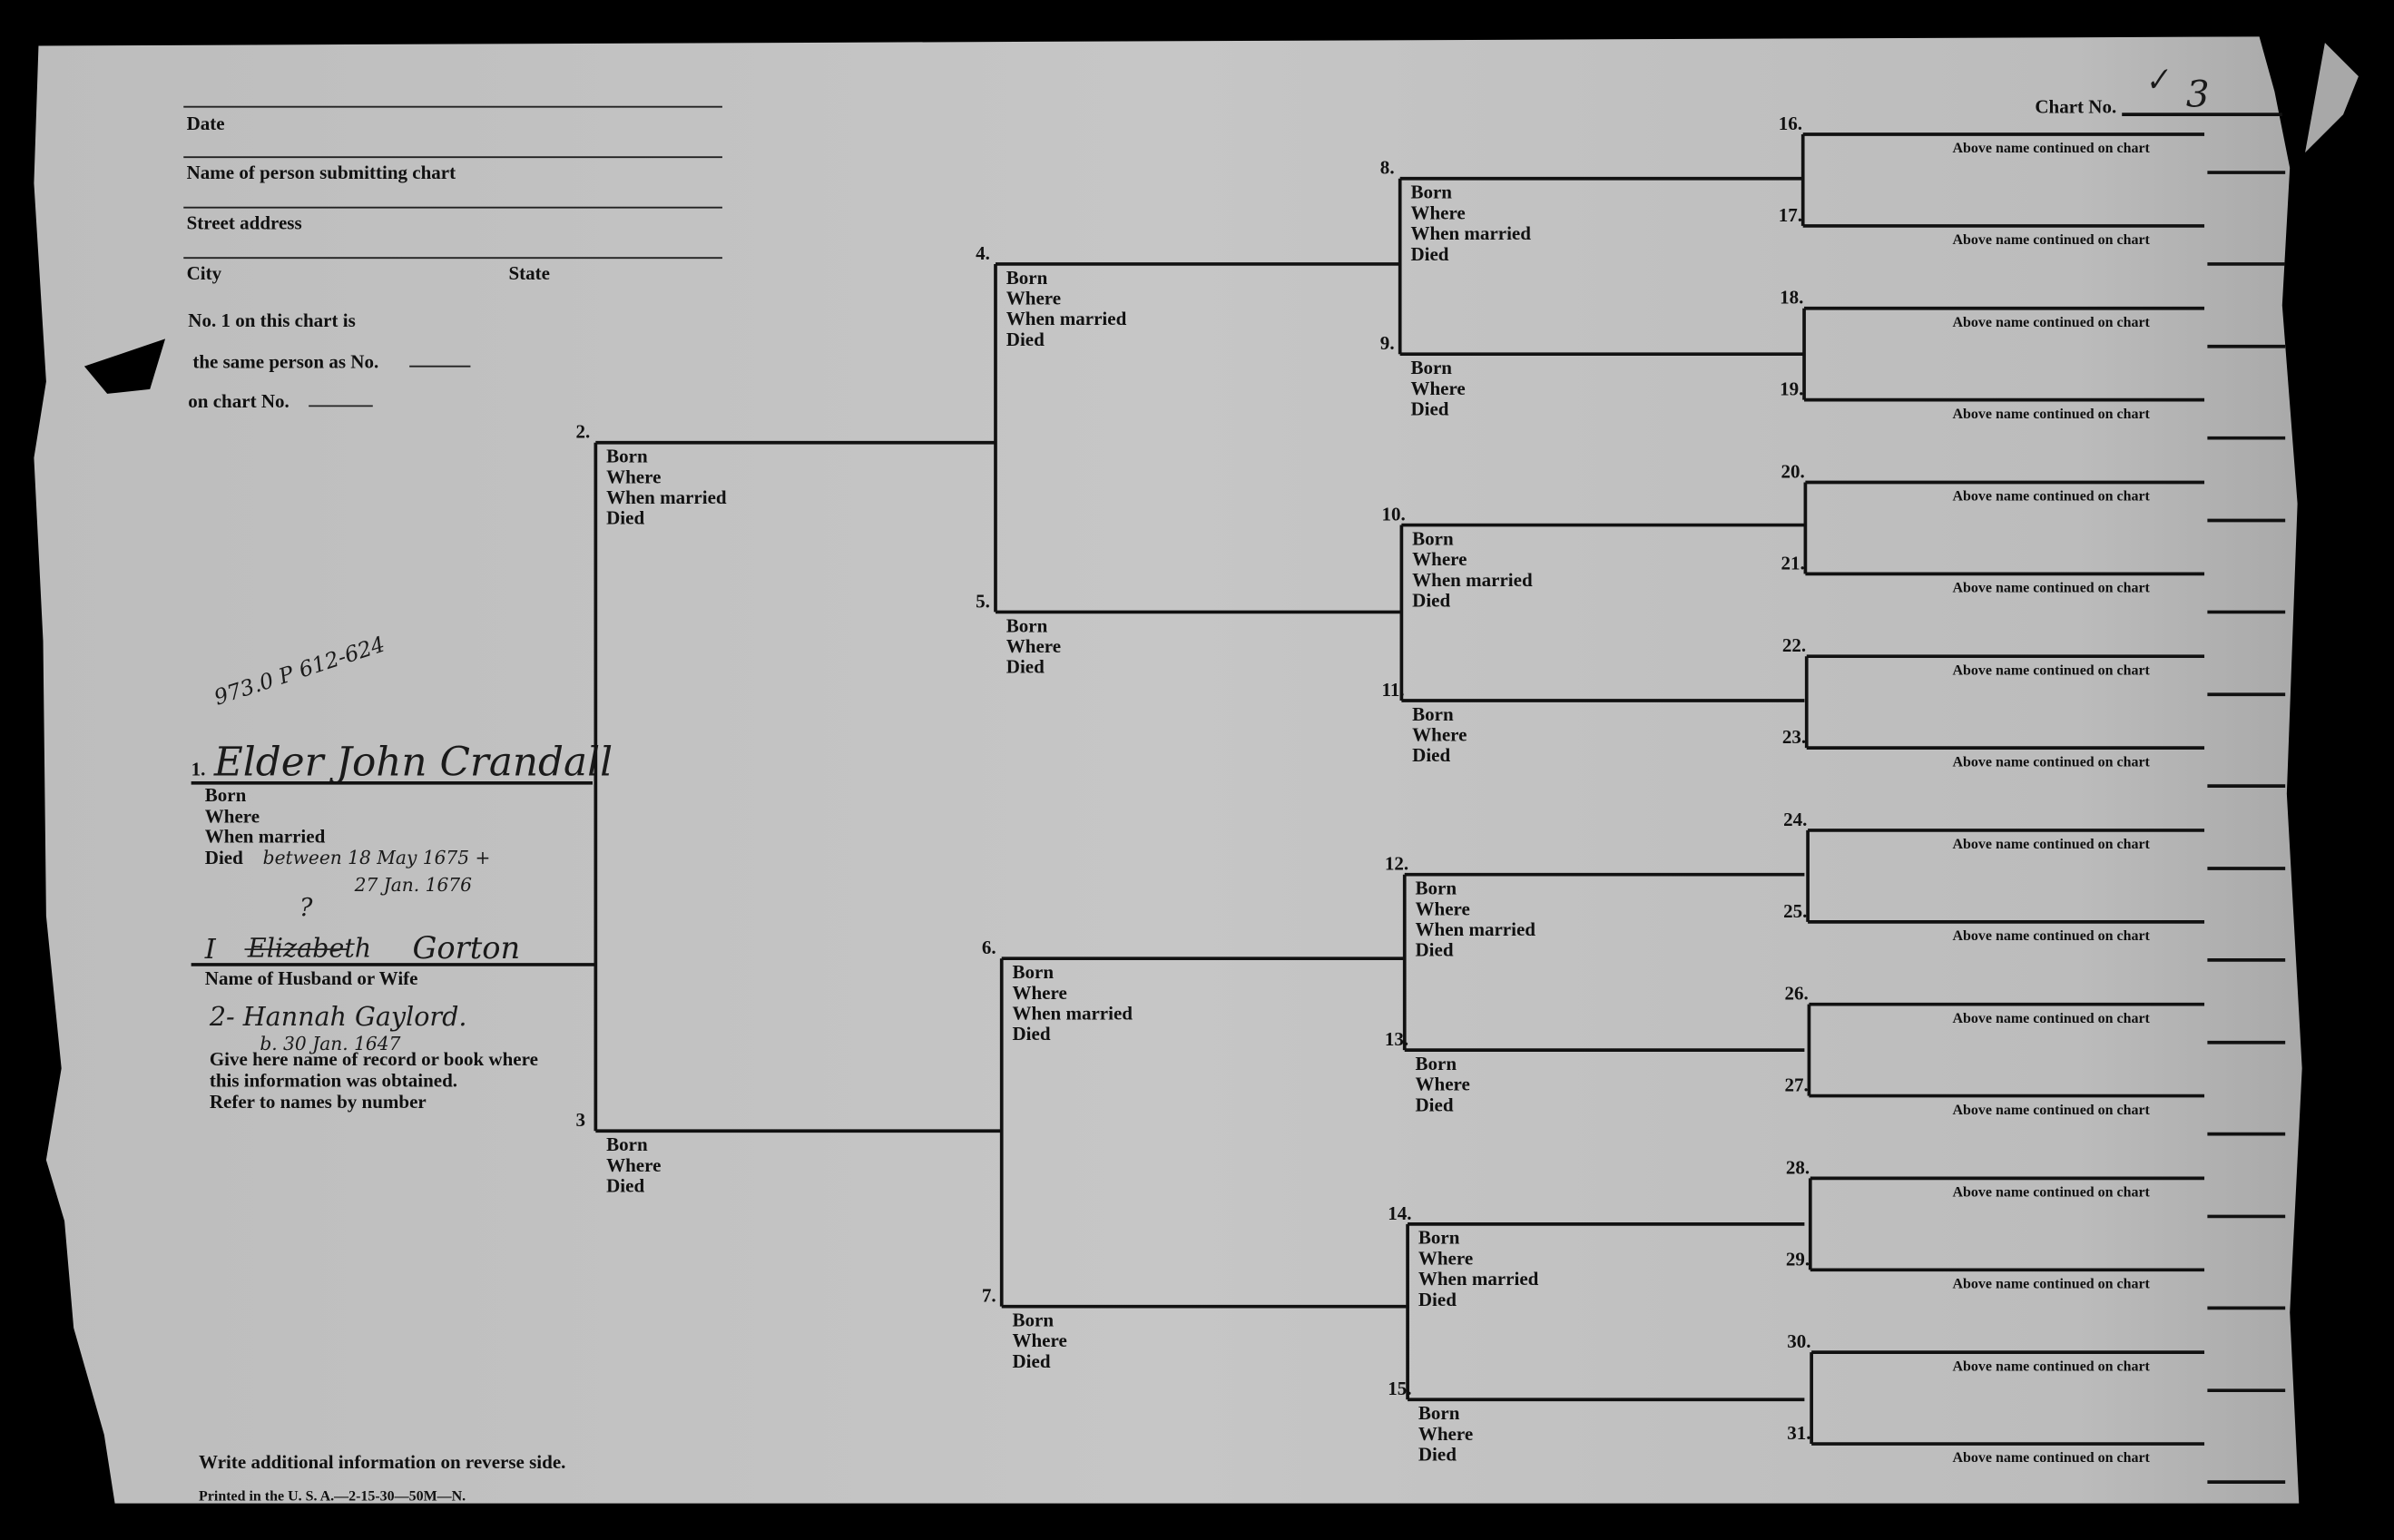 This screenshot has width=2394, height=1540. I want to click on ancestor-27-continued-label: Above name continued on chart, so click(2052, 1110).